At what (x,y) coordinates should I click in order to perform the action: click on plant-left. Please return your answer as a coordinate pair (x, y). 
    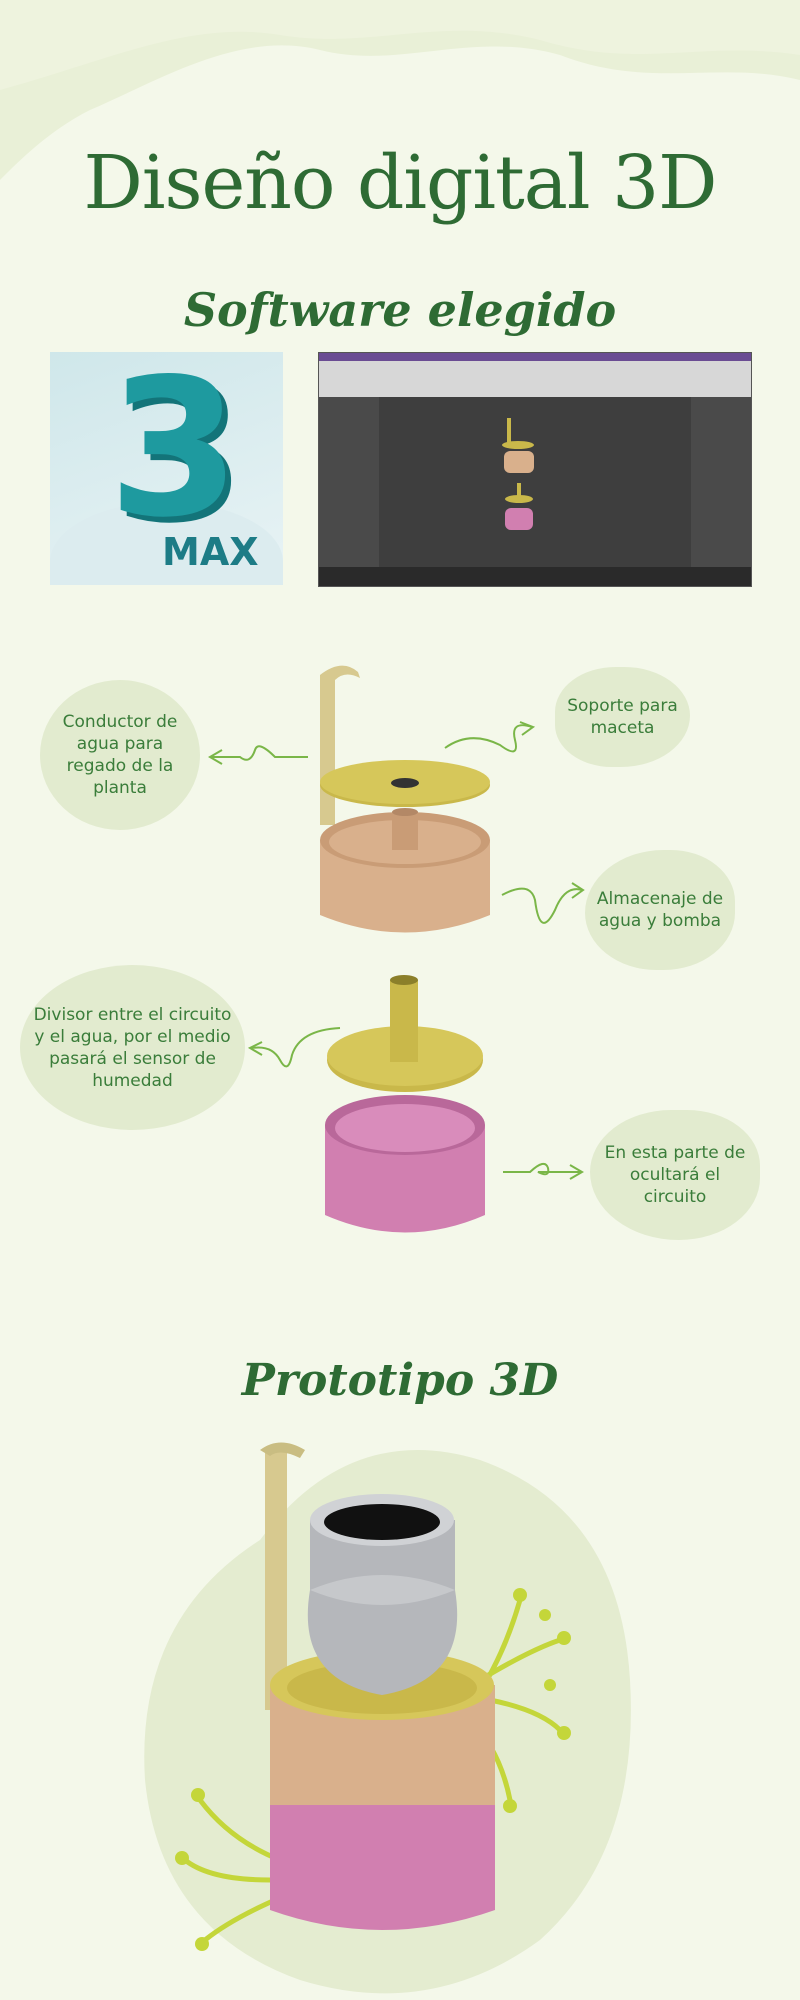
    Looking at the image, I should click on (232, 1870).